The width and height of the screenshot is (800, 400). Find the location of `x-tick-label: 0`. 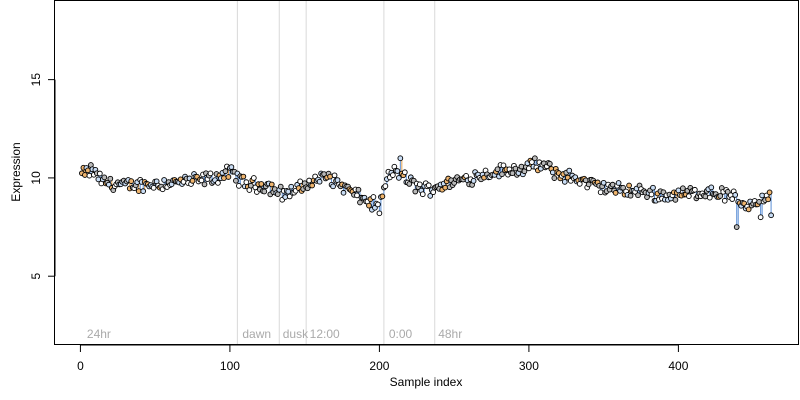

x-tick-label: 0 is located at coordinates (80, 366).